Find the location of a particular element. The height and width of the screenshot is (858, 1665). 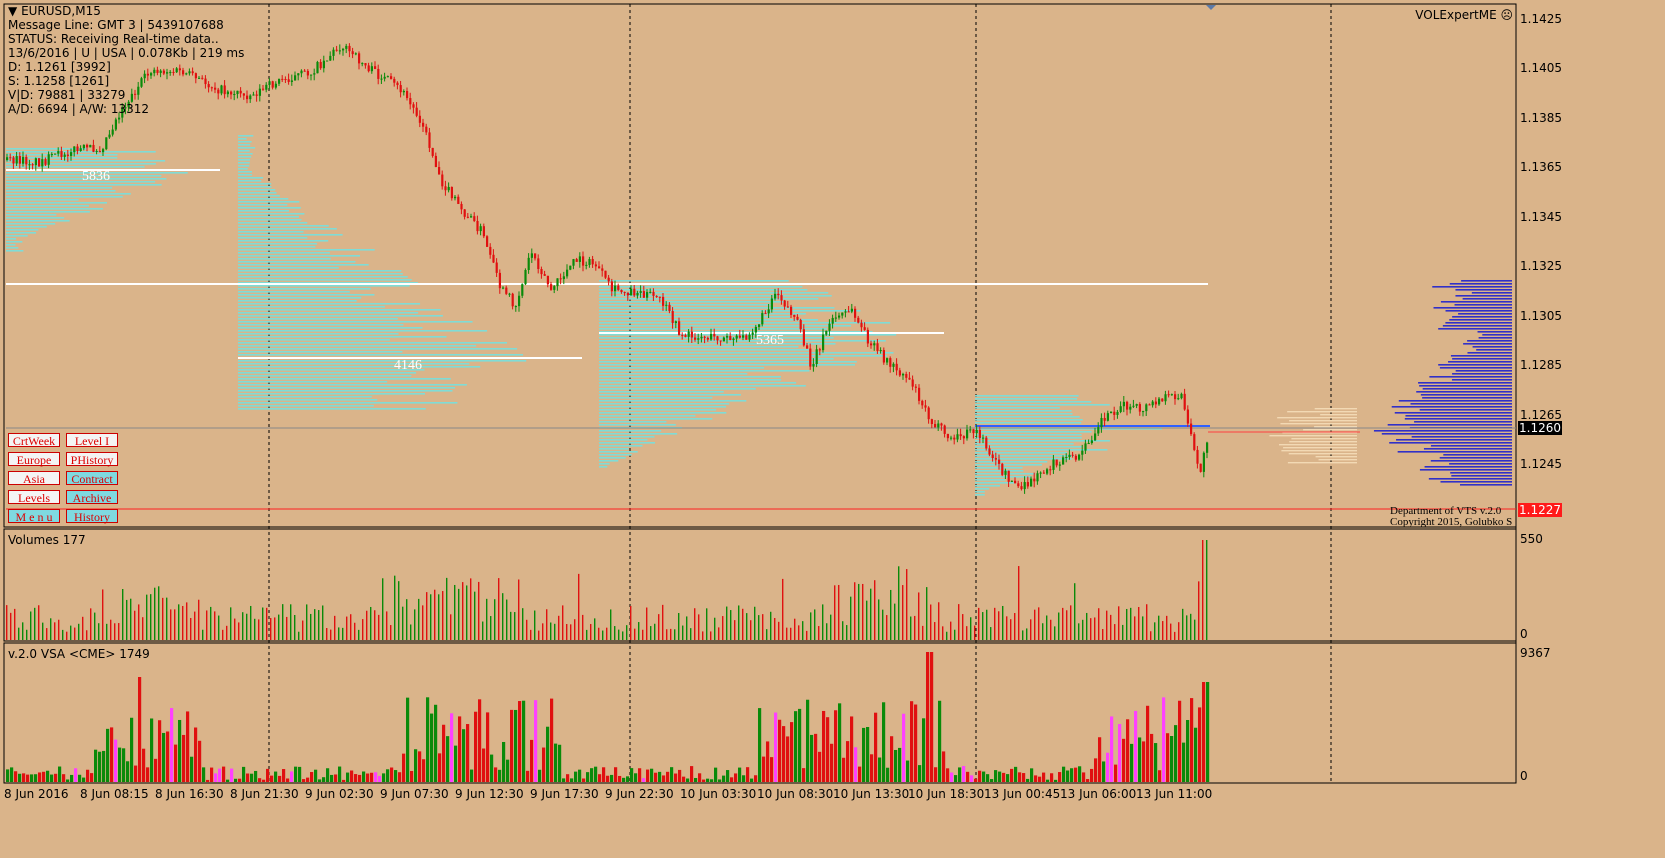

btn-phistory: PHistory is located at coordinates (92, 459).